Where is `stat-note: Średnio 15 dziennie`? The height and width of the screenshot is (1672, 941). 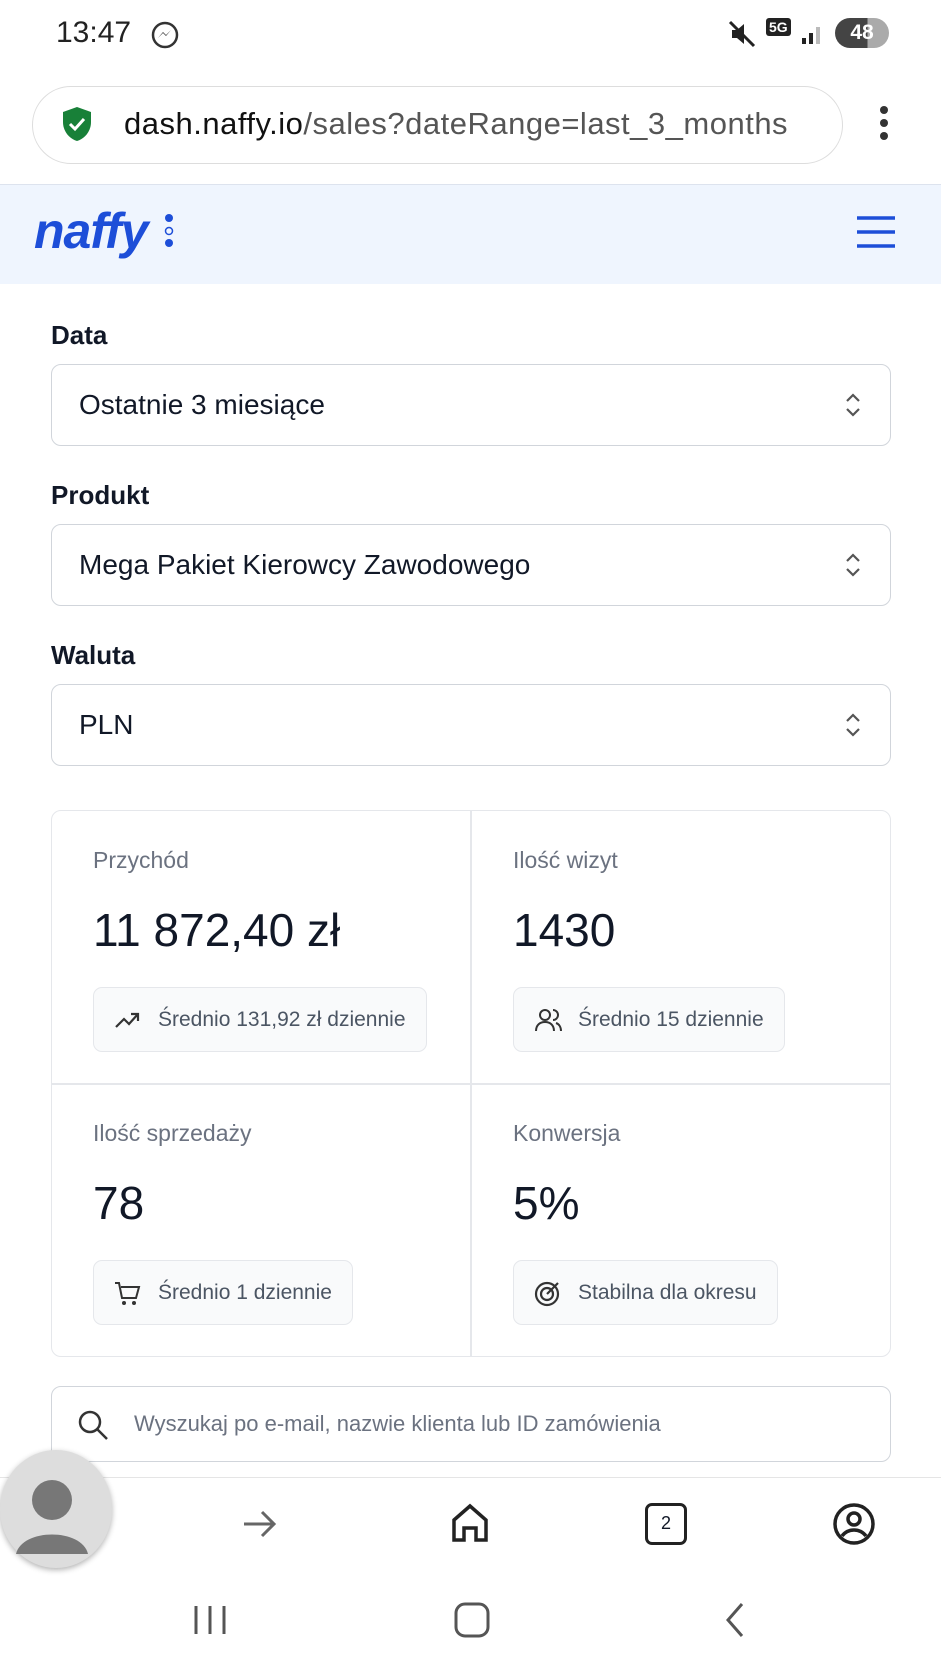
stat-note: Średnio 15 dziennie is located at coordinates (649, 1019).